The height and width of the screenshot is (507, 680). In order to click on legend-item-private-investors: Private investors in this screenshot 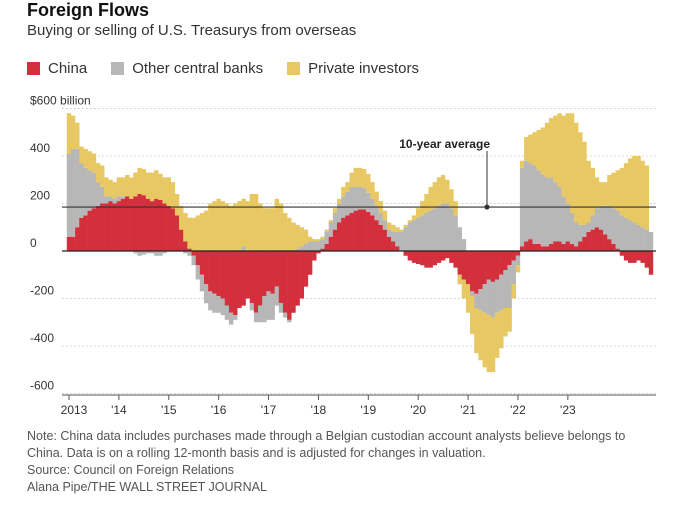, I will do `click(353, 68)`.